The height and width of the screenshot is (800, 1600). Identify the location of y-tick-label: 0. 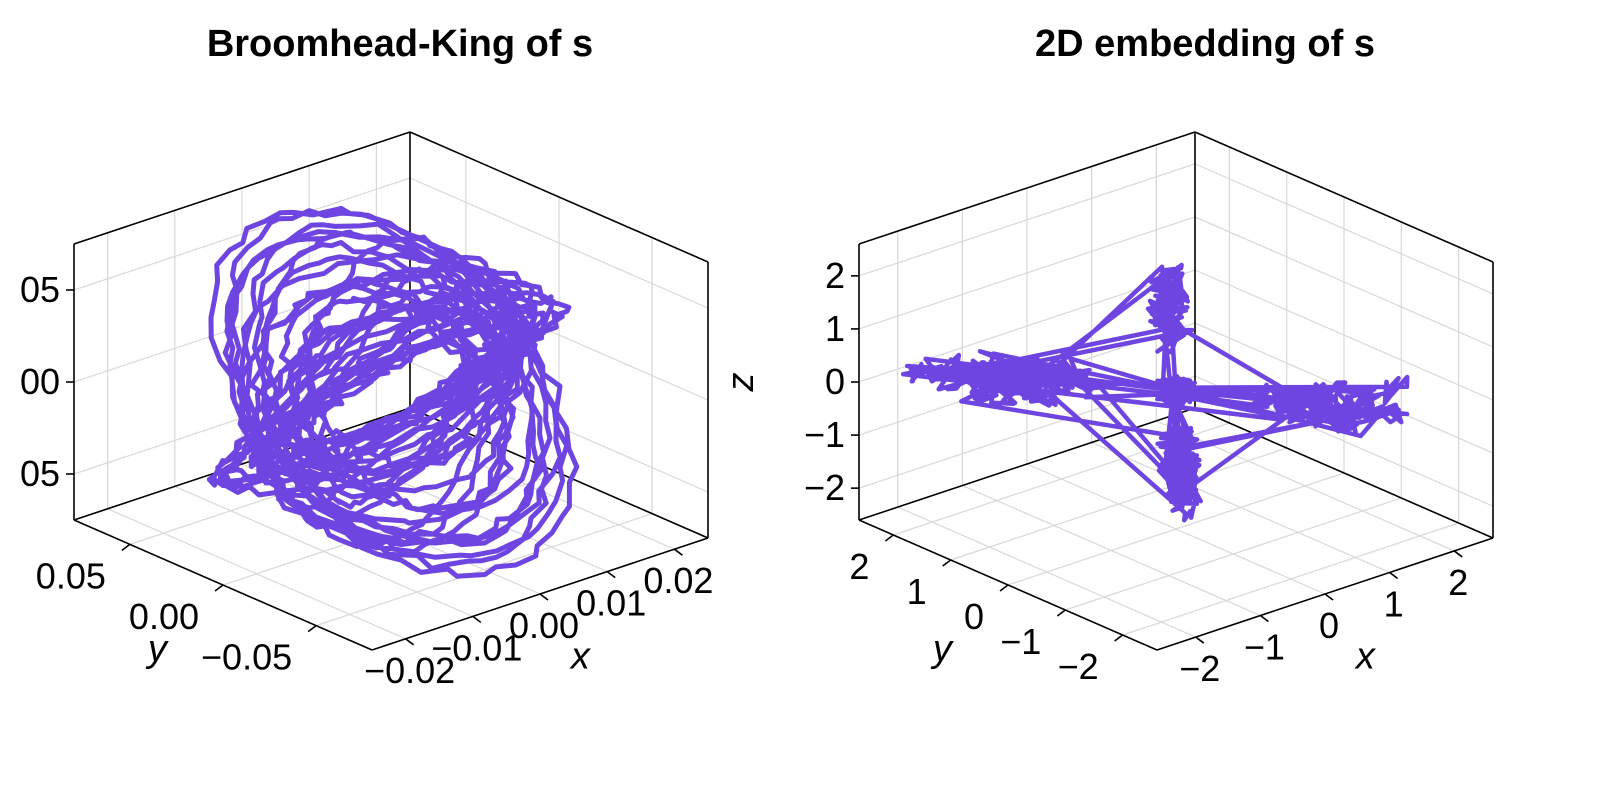
(974, 616).